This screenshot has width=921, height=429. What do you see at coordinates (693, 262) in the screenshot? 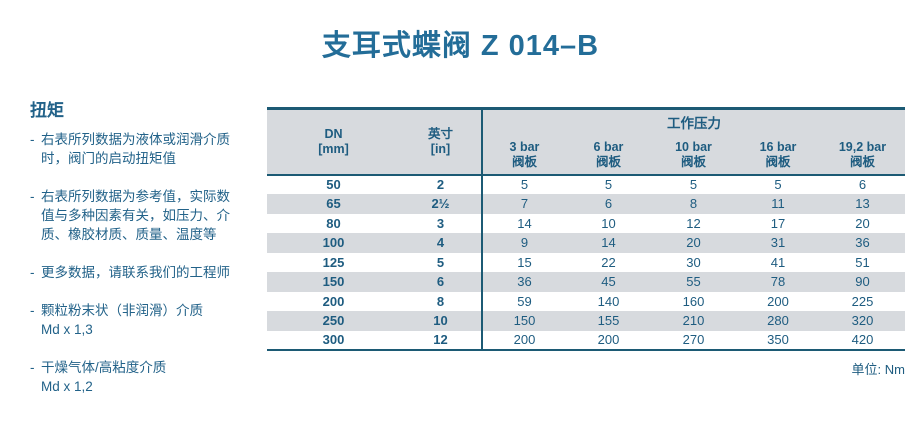
I see `torque-value: 30` at bounding box center [693, 262].